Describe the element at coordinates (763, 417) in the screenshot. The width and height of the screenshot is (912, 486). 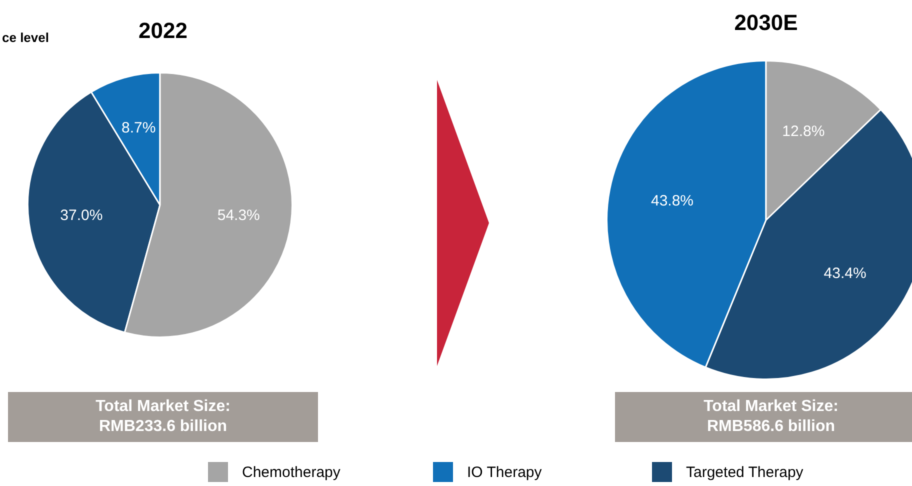
I see `text: Total Market Size: RMB586.6 billion` at that location.